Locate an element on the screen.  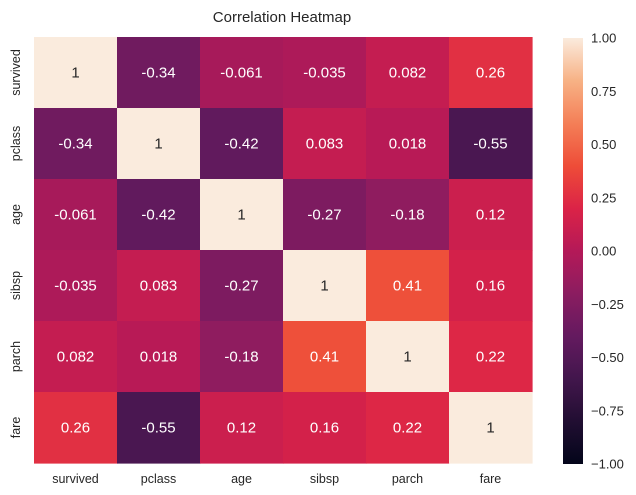
y-tick-label: fare is located at coordinates (16, 428).